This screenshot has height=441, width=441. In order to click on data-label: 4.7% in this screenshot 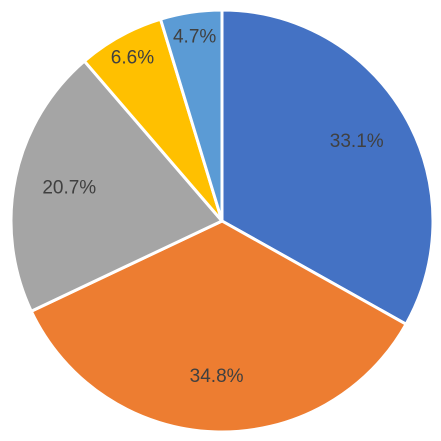, I will do `click(194, 36)`.